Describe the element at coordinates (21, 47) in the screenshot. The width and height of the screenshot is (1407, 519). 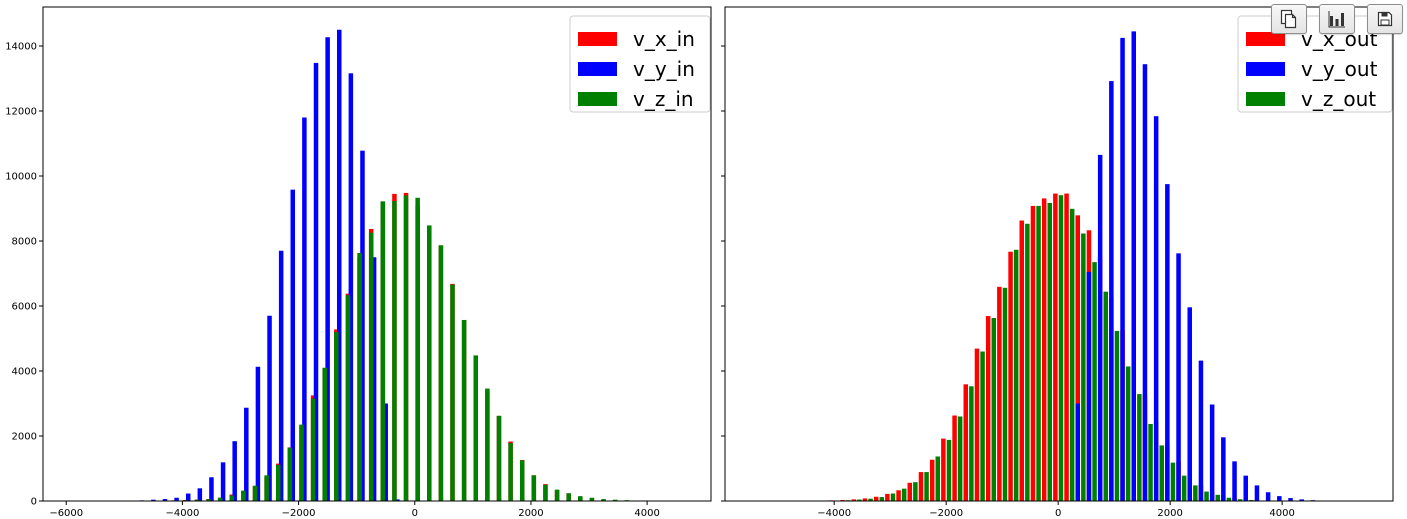
I see `y-tick-label: 14000` at that location.